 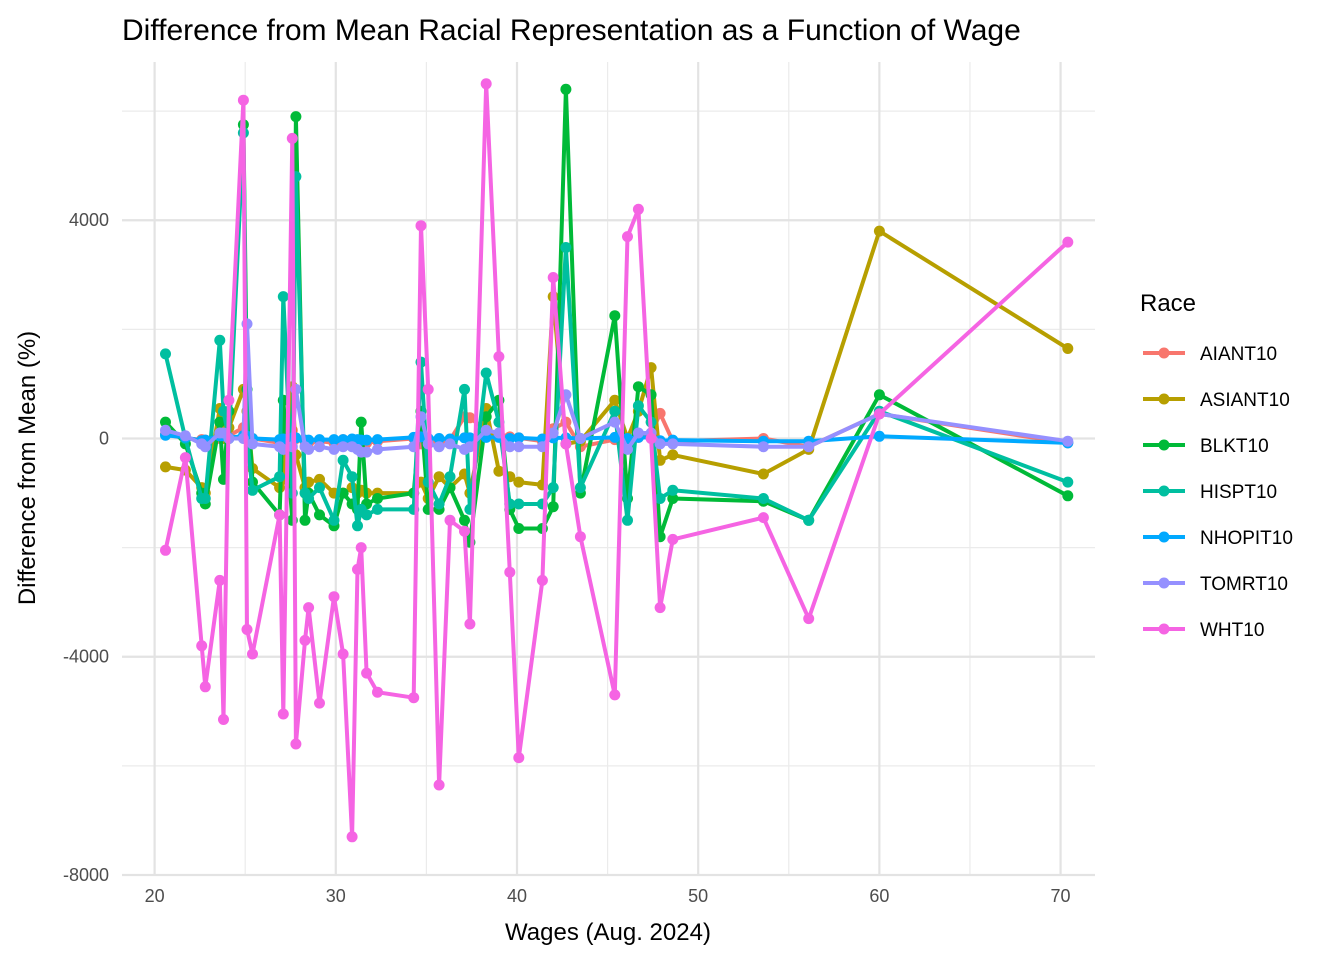 I want to click on legend-item-aiant10: AIANT10, so click(x=1210, y=354).